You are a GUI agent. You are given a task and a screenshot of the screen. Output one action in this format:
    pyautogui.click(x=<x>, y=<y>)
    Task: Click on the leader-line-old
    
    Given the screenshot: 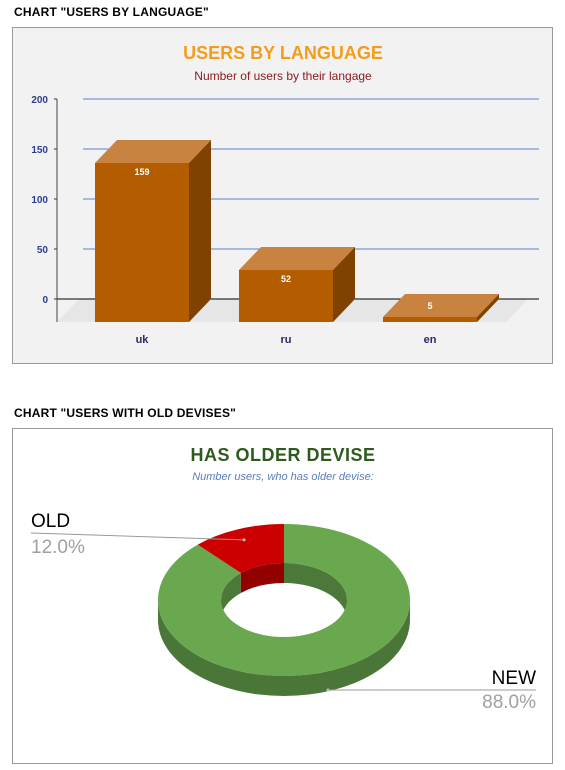 What is the action you would take?
    pyautogui.click(x=137, y=536)
    